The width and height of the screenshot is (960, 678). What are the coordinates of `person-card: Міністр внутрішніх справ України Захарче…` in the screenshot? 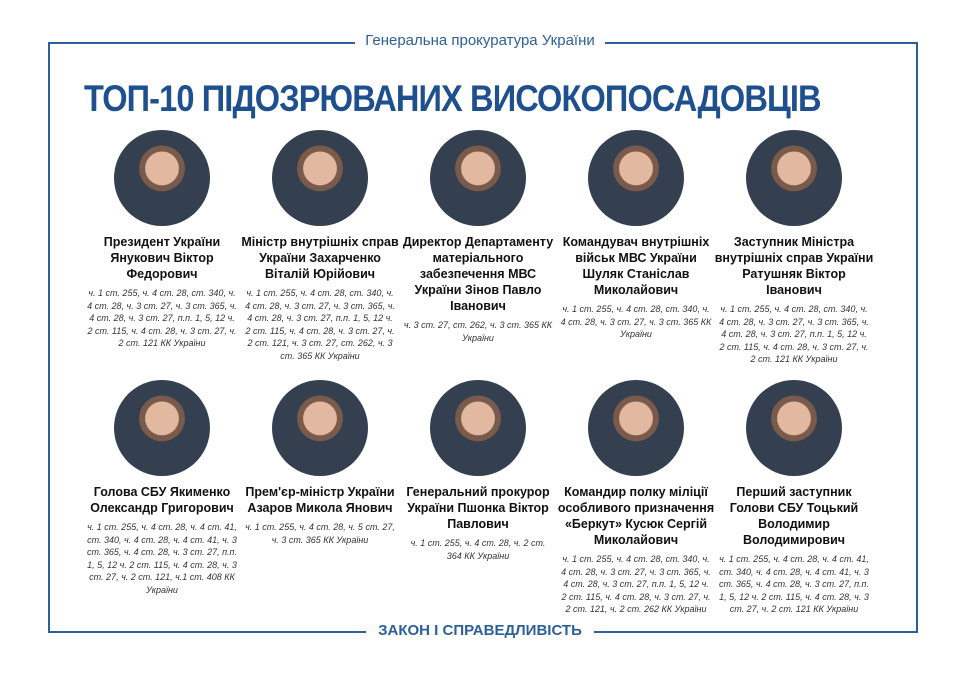 It's located at (320, 246).